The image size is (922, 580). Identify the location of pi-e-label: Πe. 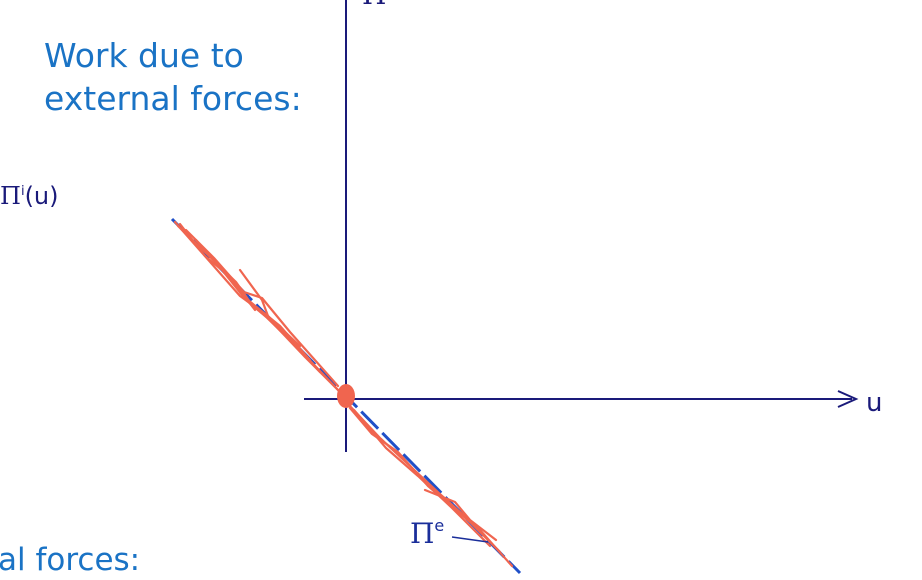
(427, 533).